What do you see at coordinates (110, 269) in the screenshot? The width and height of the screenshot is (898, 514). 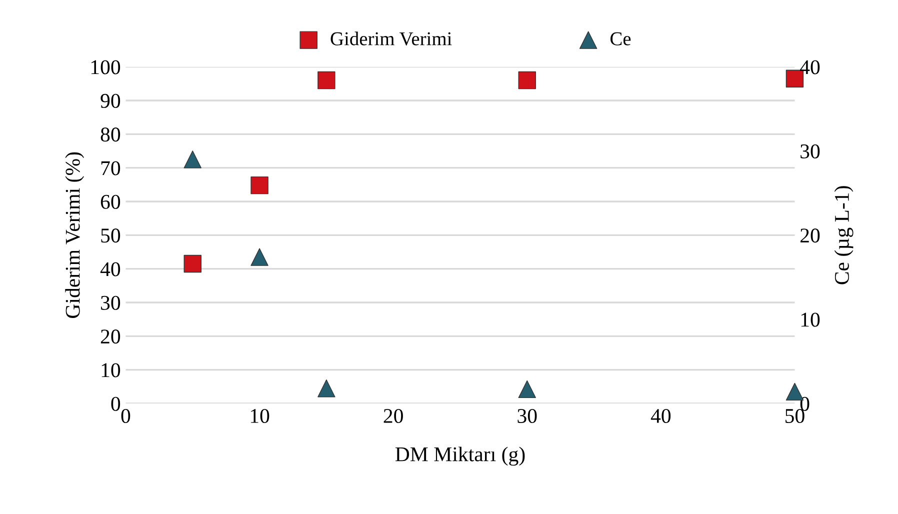 I see `y-tick-label: 40` at bounding box center [110, 269].